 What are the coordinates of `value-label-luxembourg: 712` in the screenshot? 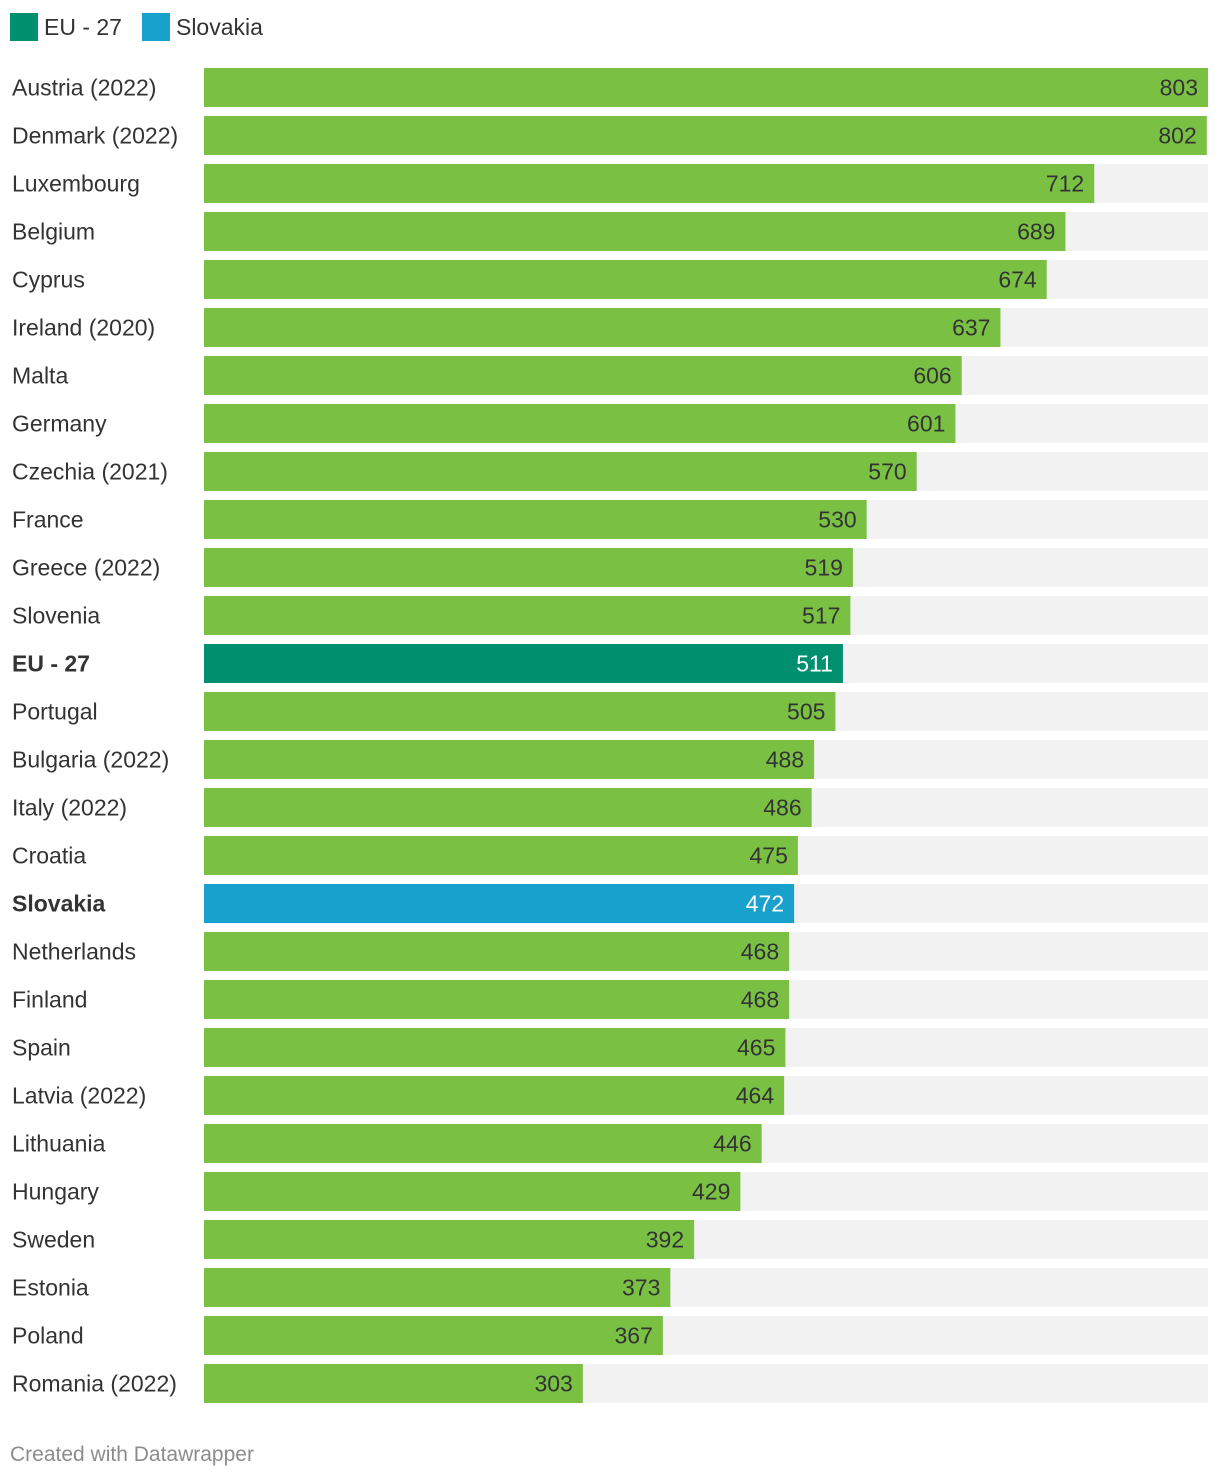 It's located at (1065, 184).